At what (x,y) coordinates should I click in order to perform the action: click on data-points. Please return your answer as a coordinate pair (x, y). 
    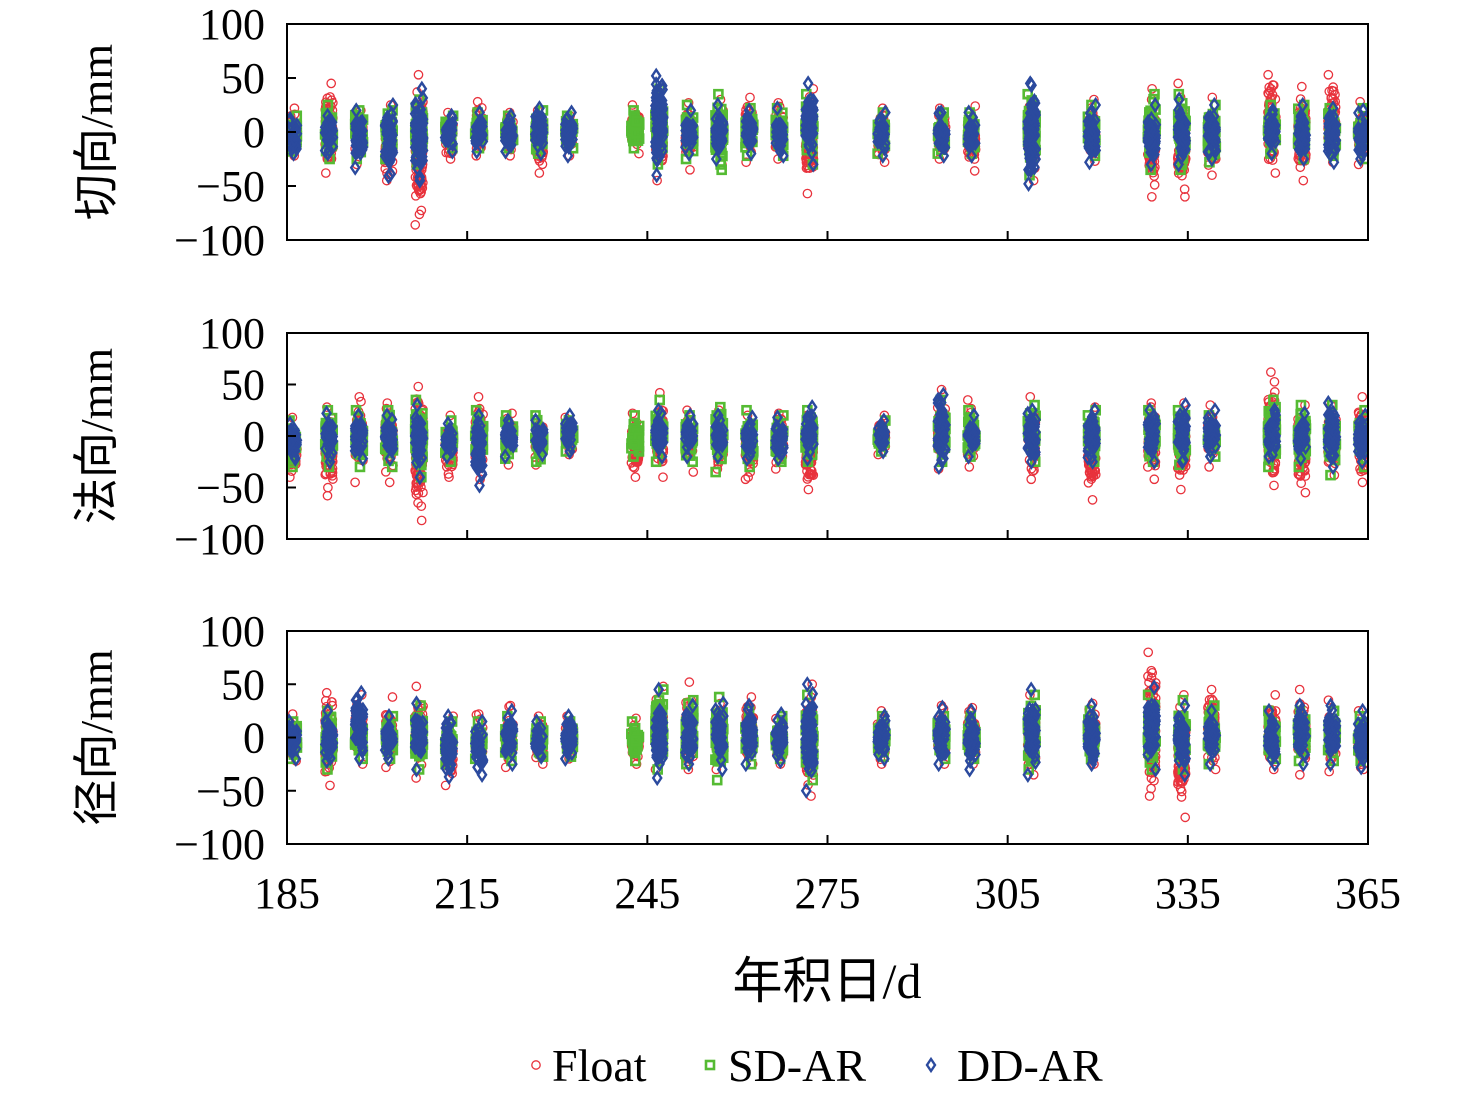
    Looking at the image, I should click on (827, 148).